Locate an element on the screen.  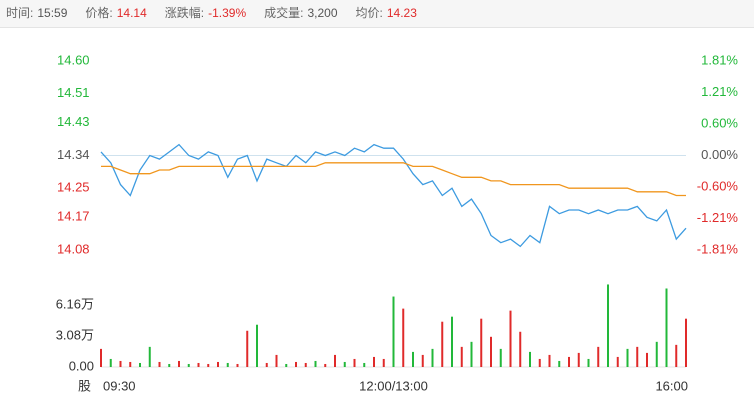
info-value: 15:59 is located at coordinates (52, 13).